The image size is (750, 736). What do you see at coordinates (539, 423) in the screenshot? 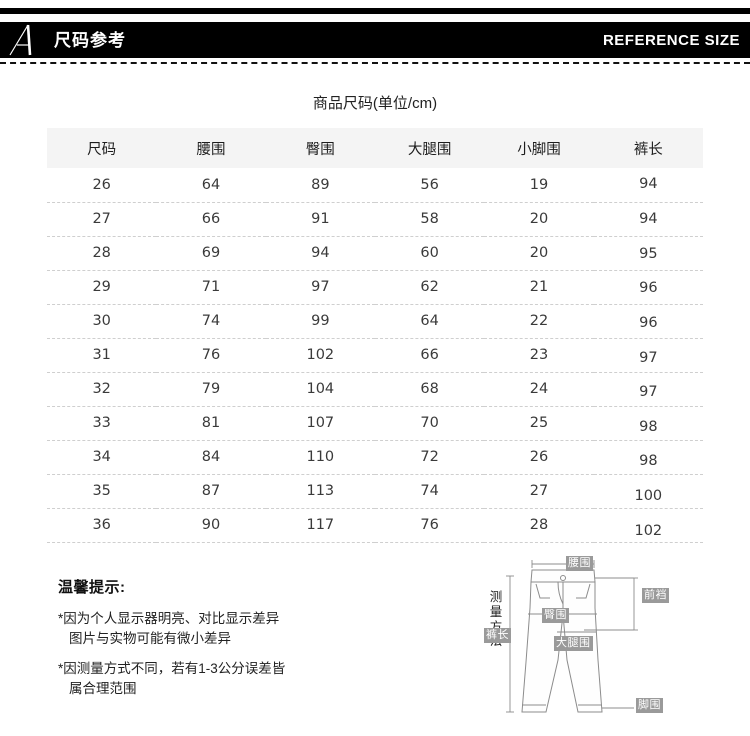
I see `cell-小脚围: 25` at bounding box center [539, 423].